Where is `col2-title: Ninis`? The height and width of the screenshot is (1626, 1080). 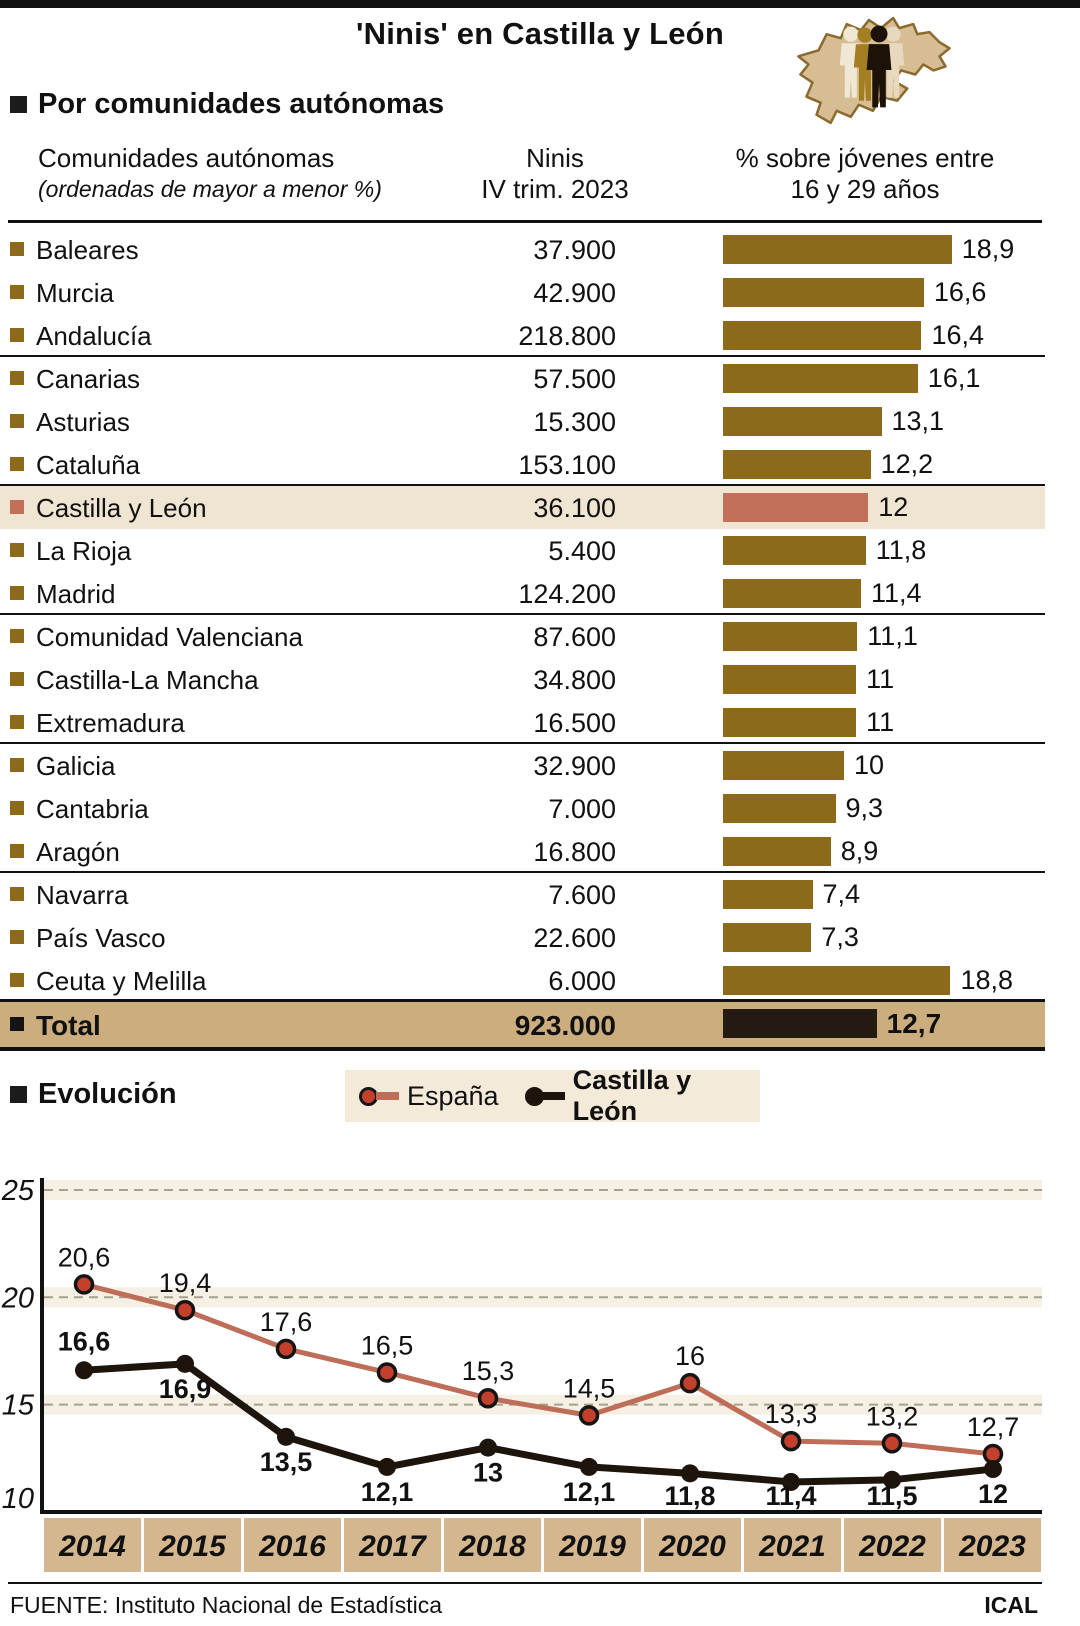 col2-title: Ninis is located at coordinates (555, 158).